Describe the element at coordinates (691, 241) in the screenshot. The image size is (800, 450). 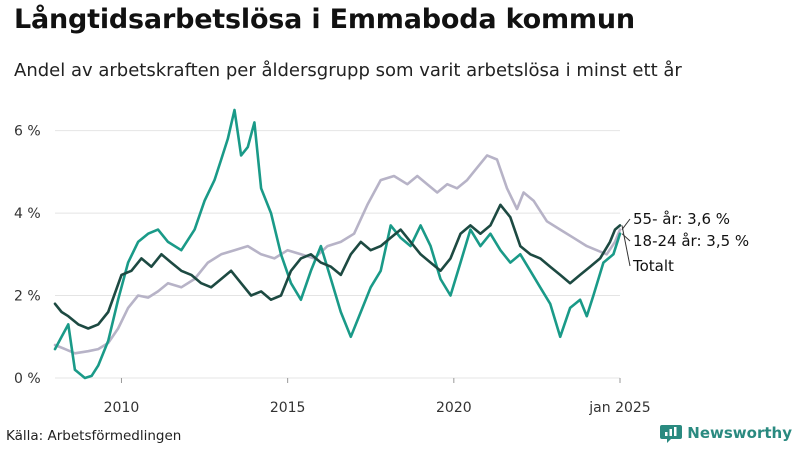
I see `series-end-label-young: 18-24 år: 3,5 %` at that location.